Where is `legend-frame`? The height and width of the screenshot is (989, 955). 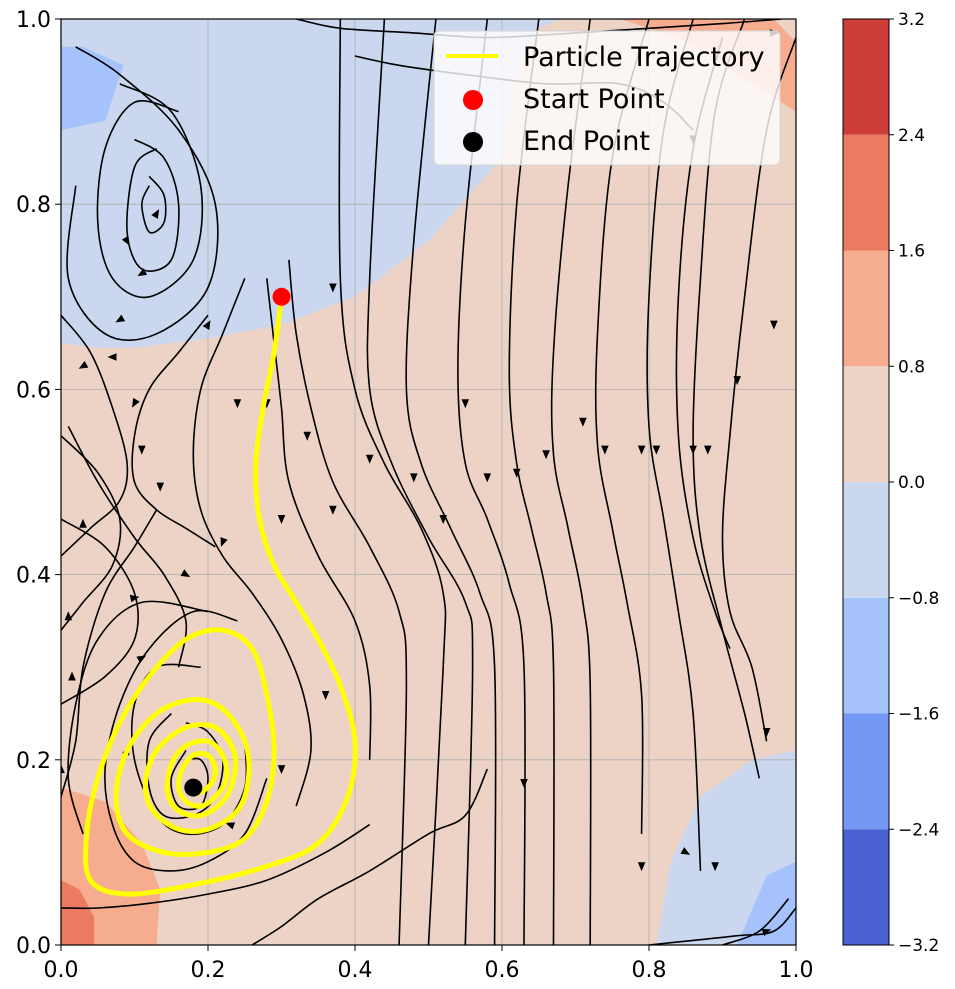 legend-frame is located at coordinates (607, 98).